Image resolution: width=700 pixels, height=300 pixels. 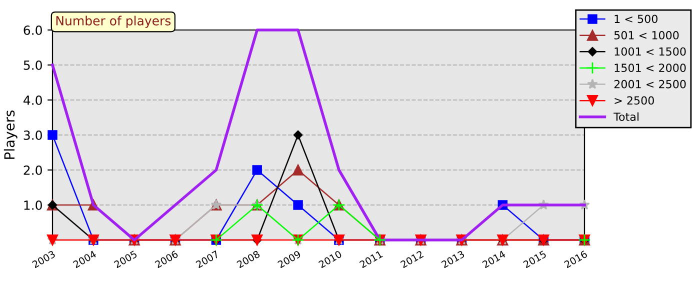 I want to click on legend-label: > 2500, so click(x=634, y=100).